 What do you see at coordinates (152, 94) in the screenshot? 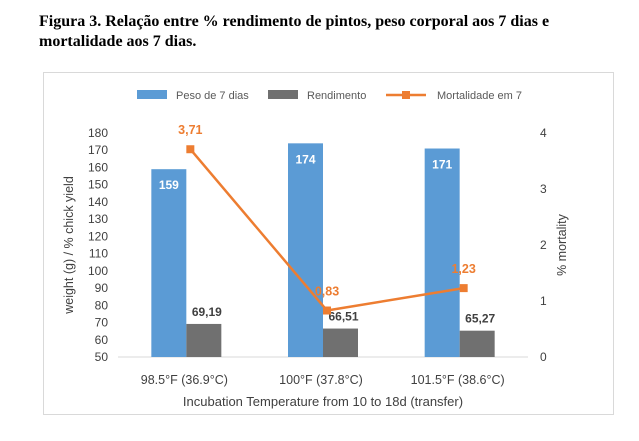
I see `legend-swatch-peso` at bounding box center [152, 94].